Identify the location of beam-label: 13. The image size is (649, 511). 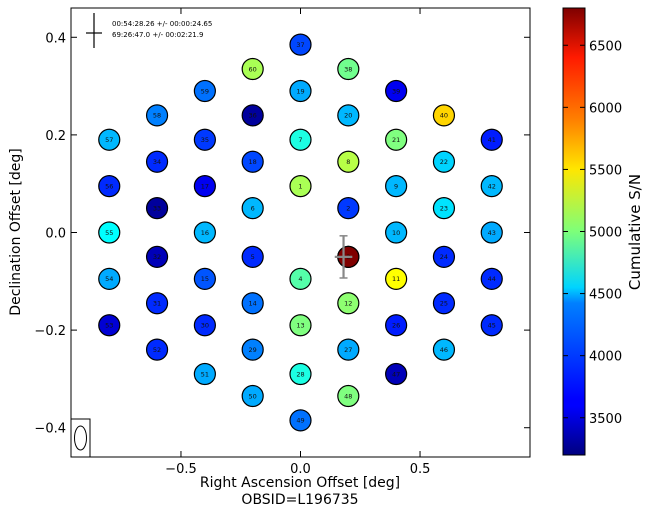
(300, 326).